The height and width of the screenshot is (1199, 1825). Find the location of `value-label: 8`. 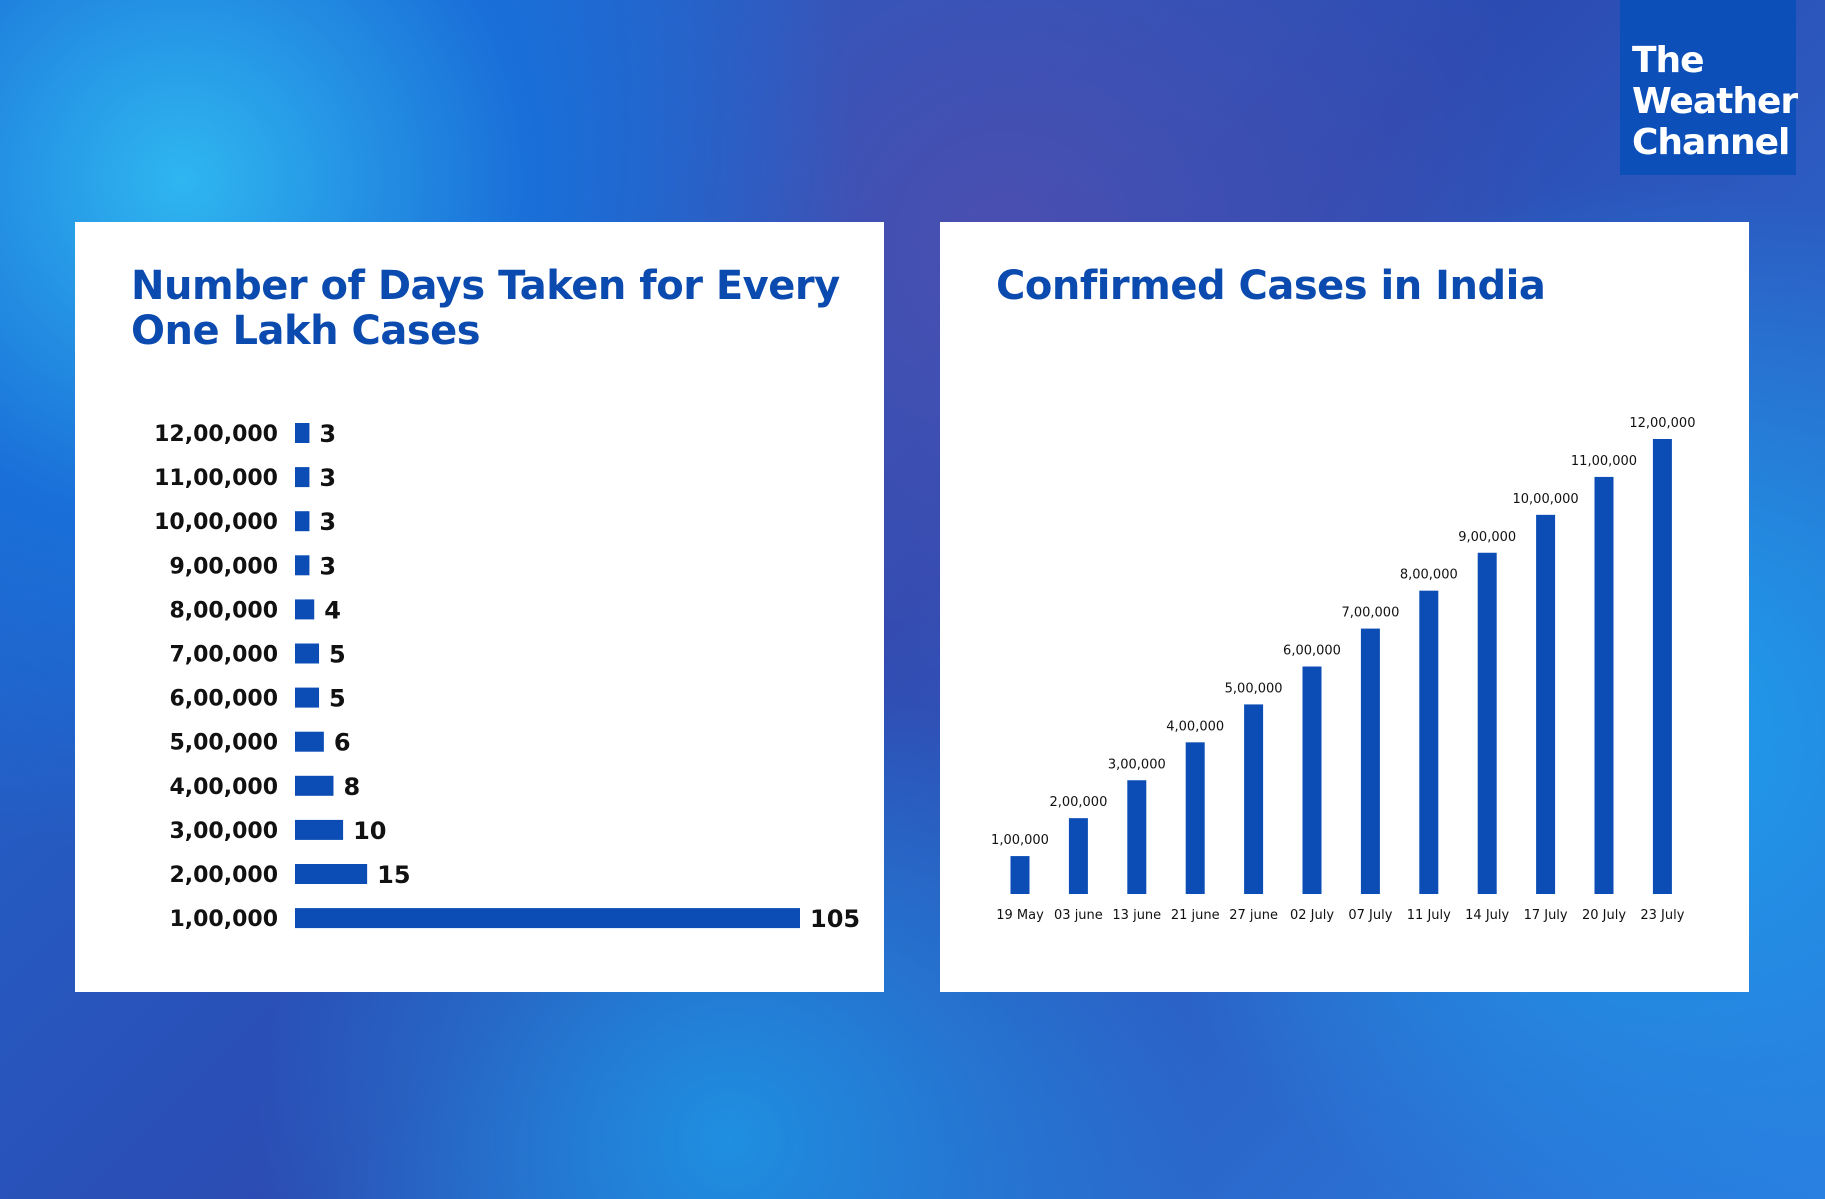

value-label: 8 is located at coordinates (351, 787).